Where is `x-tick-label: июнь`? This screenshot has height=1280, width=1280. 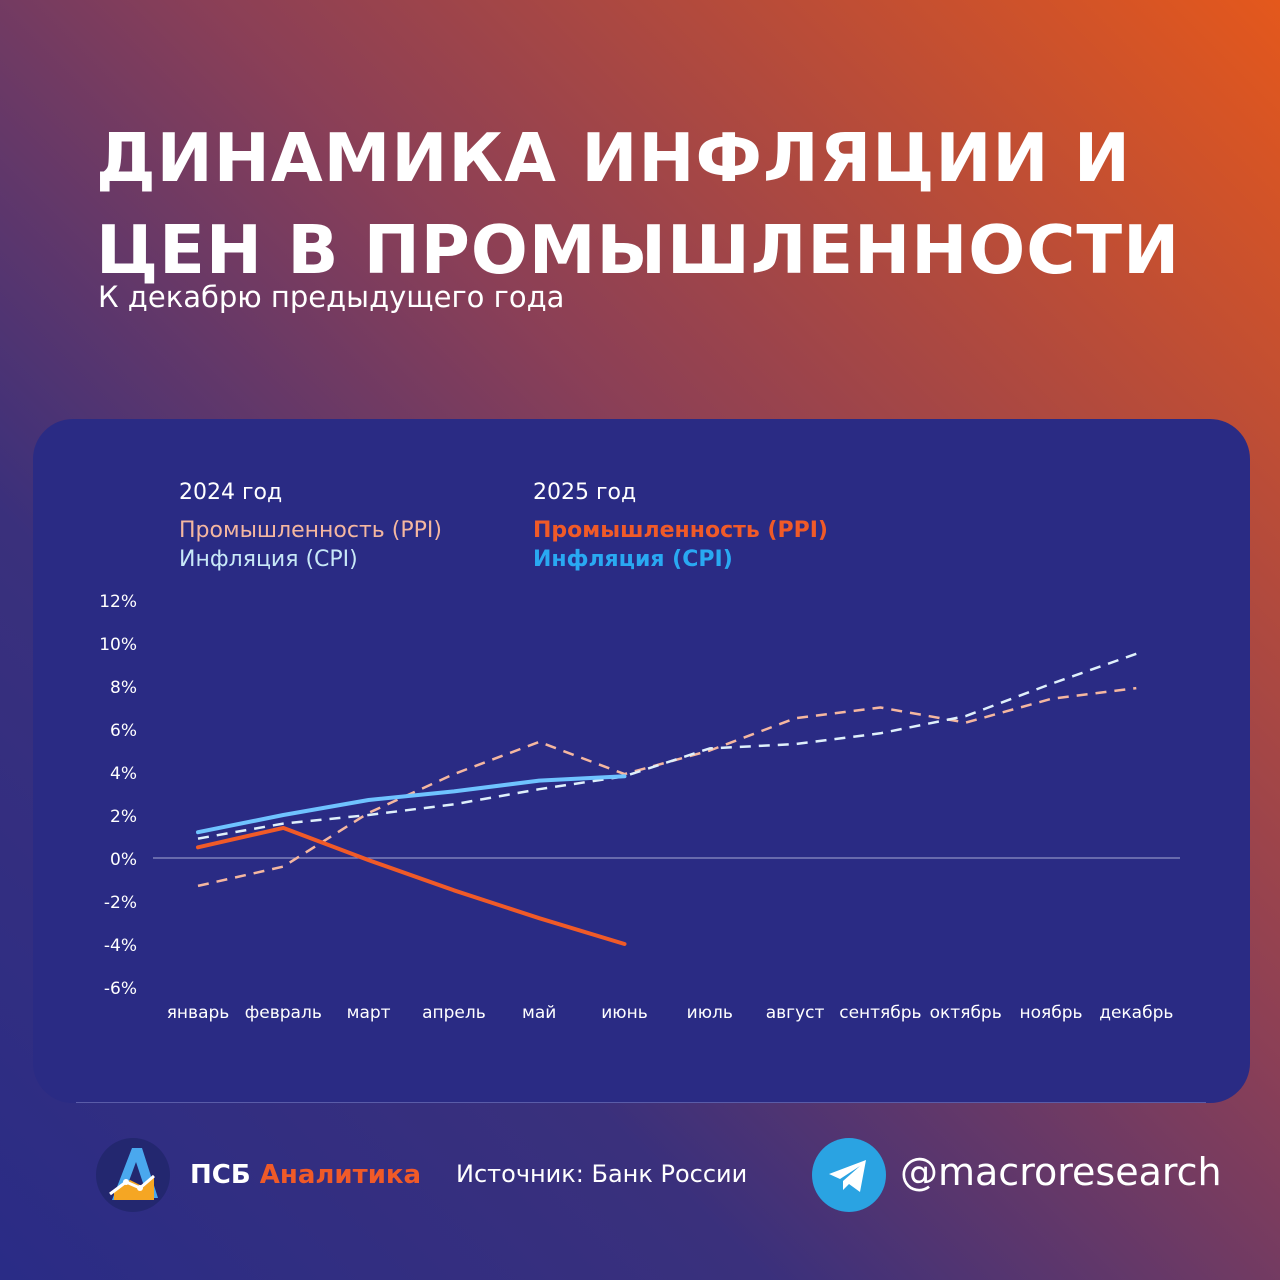 x-tick-label: июнь is located at coordinates (624, 1013).